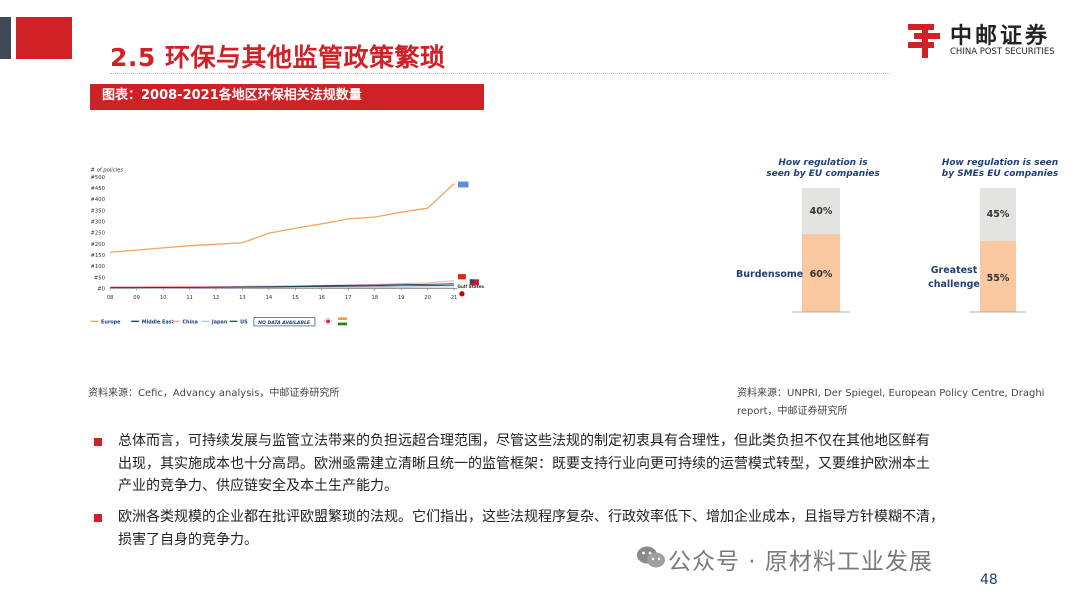  What do you see at coordinates (287, 96) in the screenshot?
I see `figure-caption: 图表：2008-2021各地区环保相关法规数量` at bounding box center [287, 96].